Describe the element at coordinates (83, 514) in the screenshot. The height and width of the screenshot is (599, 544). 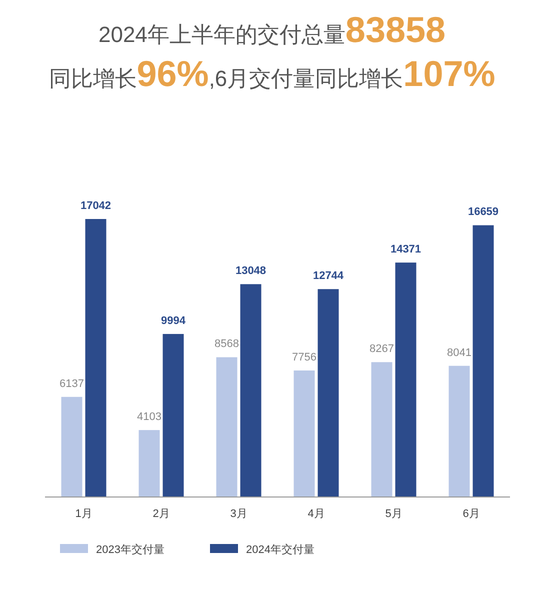
I see `x-tick-label: 1月` at that location.